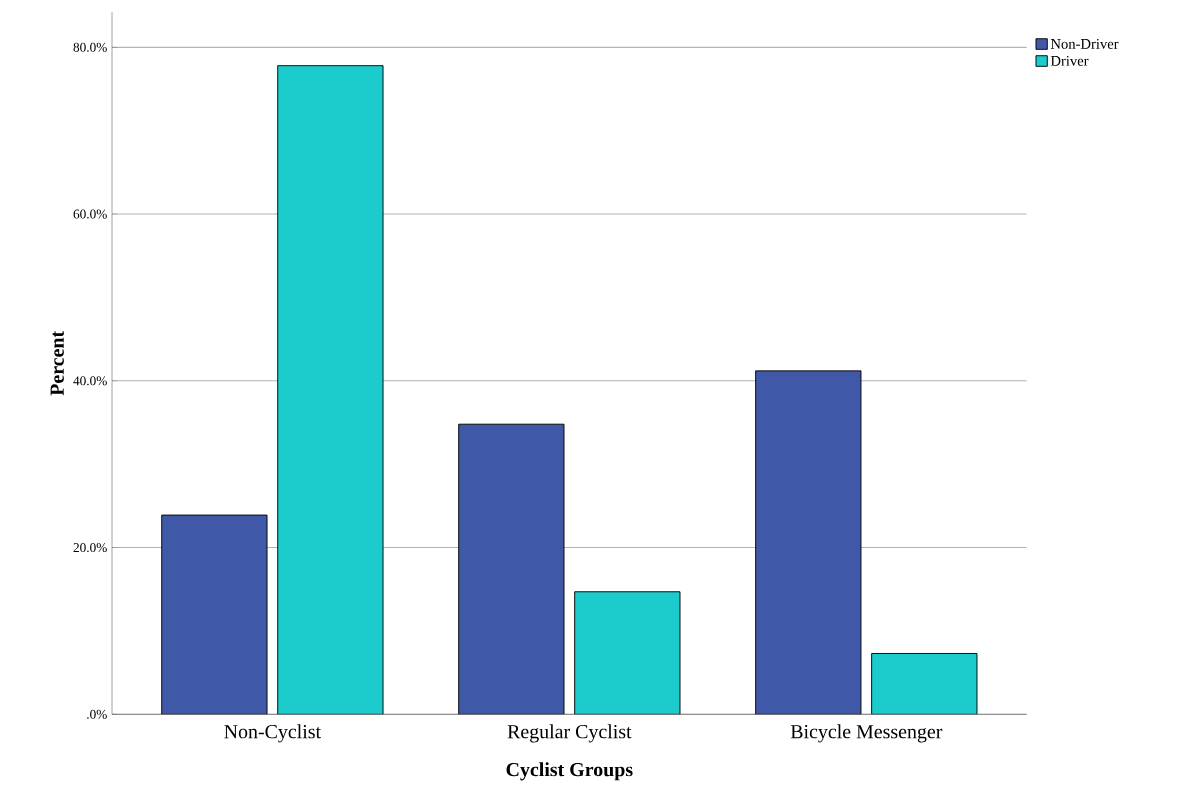  What do you see at coordinates (57, 363) in the screenshot?
I see `y-axis-title: Percent` at bounding box center [57, 363].